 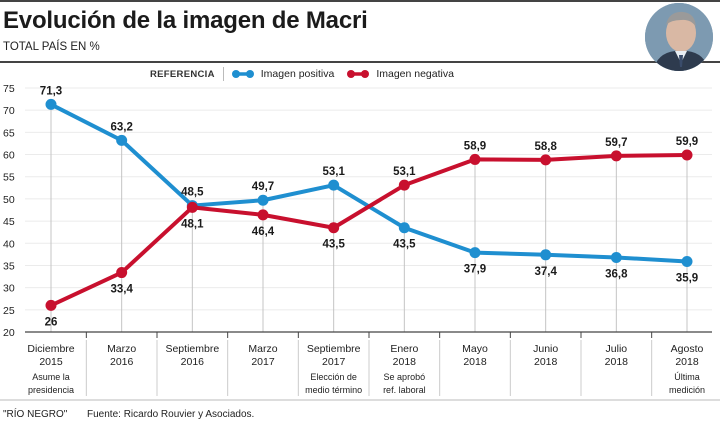 What do you see at coordinates (475, 270) in the screenshot?
I see `data-label: 37,9` at bounding box center [475, 270].